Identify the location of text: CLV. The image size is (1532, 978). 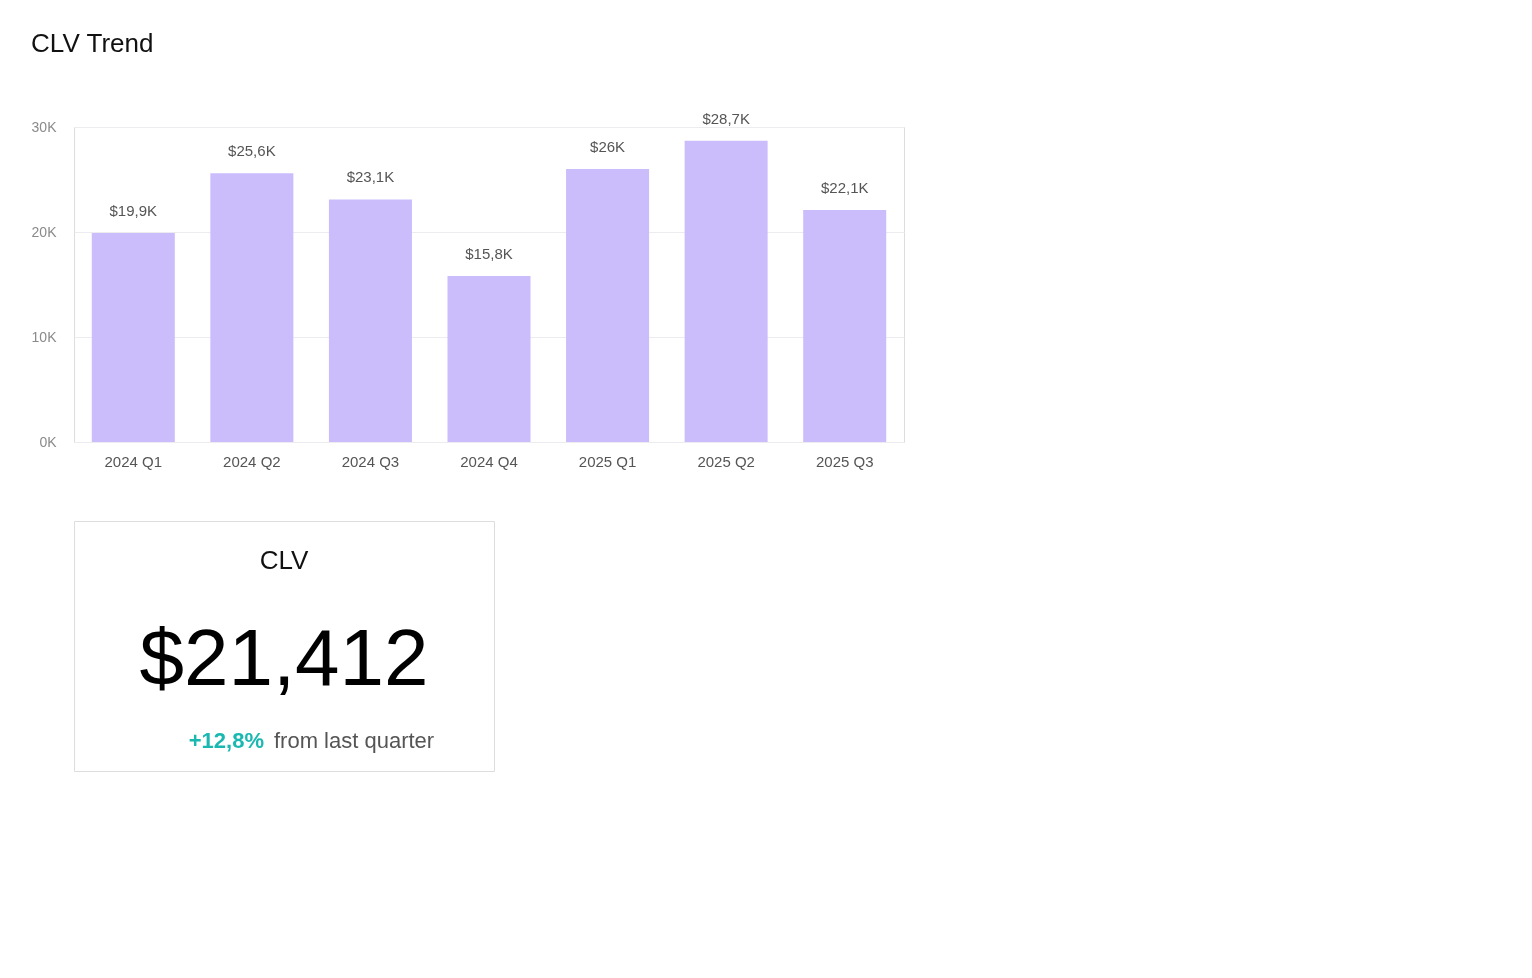
(284, 560).